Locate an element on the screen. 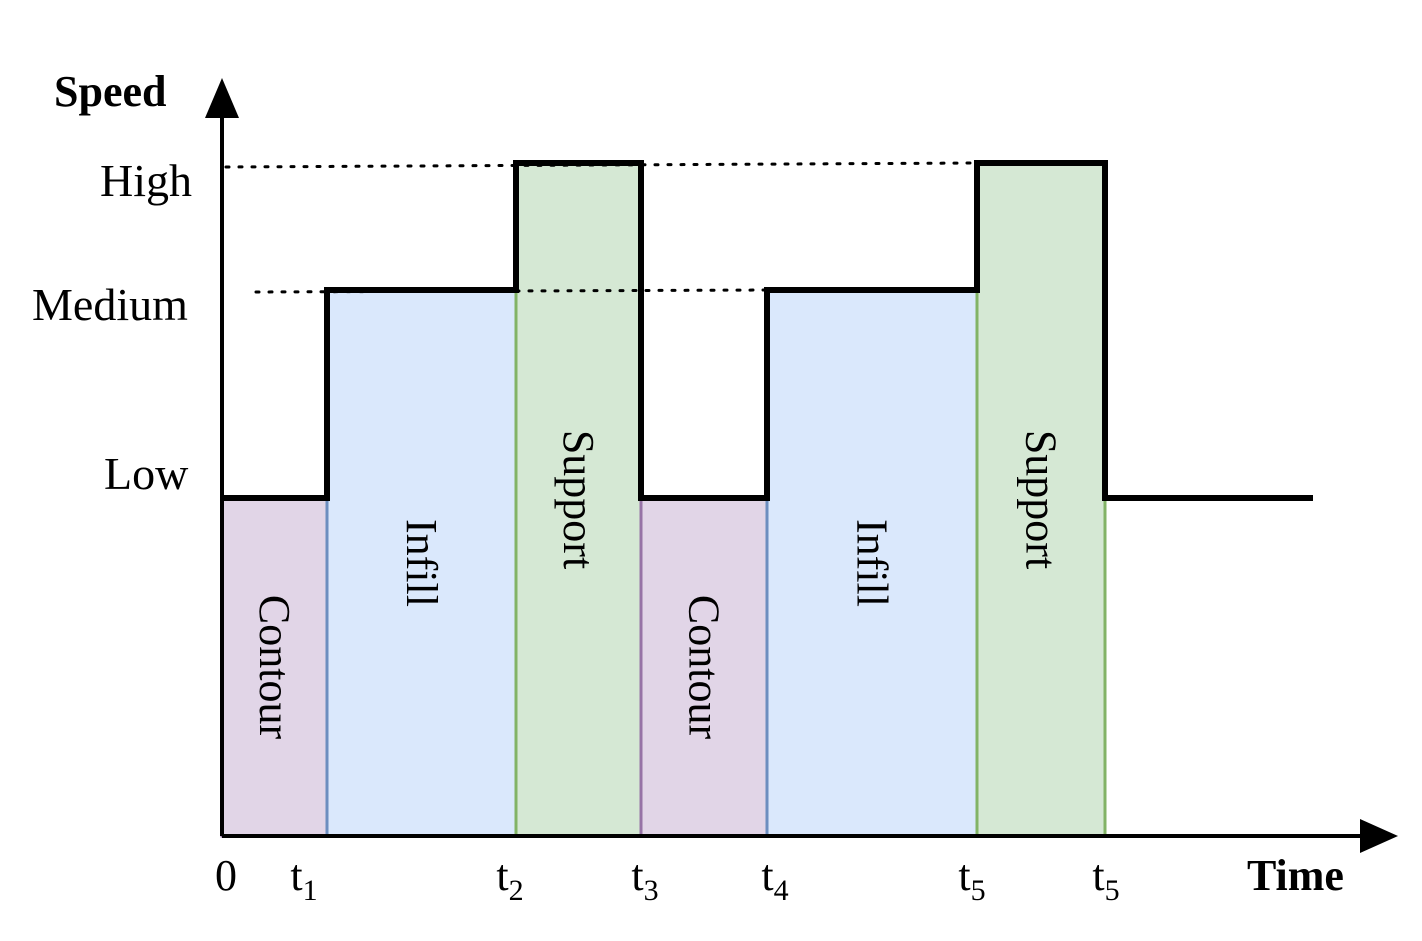  level-label-low: Low is located at coordinates (146, 473).